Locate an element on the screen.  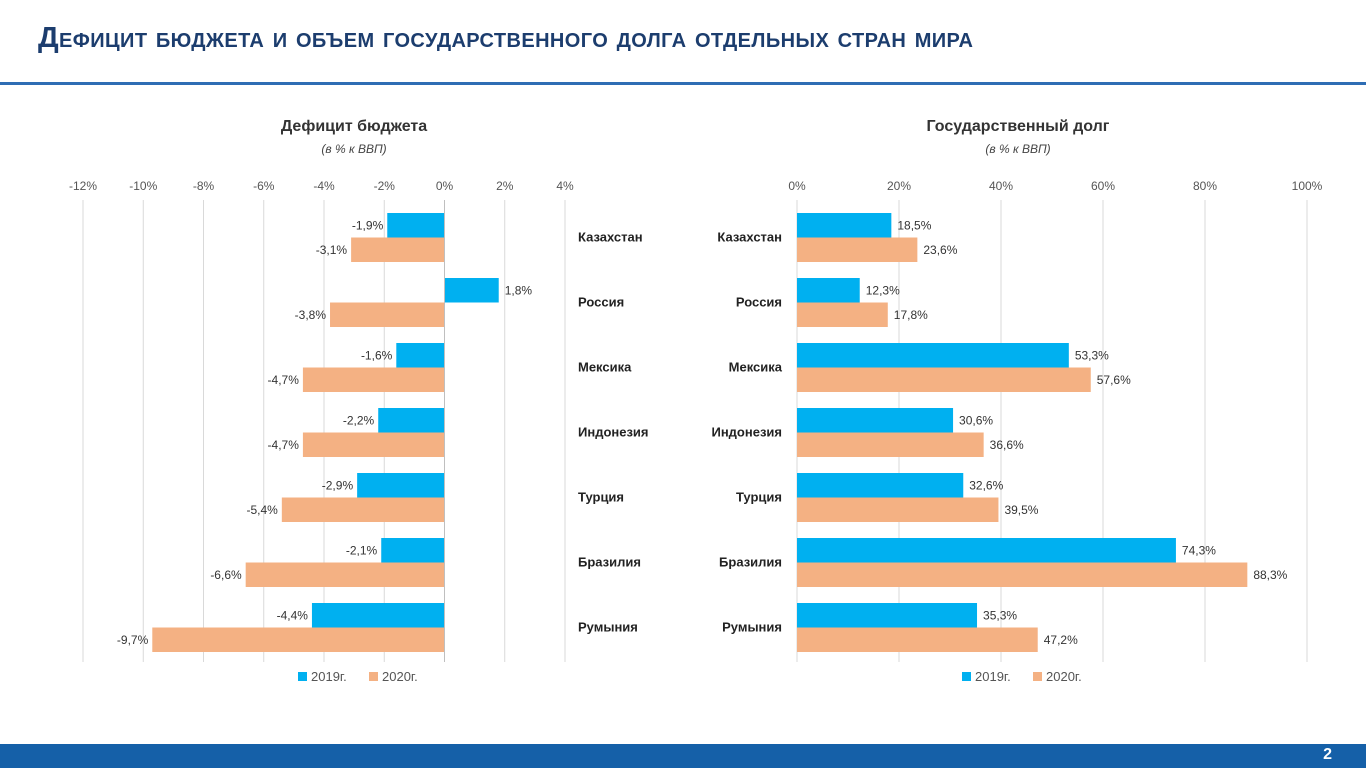
debt-data-label: 88,3% is located at coordinates (1270, 575).